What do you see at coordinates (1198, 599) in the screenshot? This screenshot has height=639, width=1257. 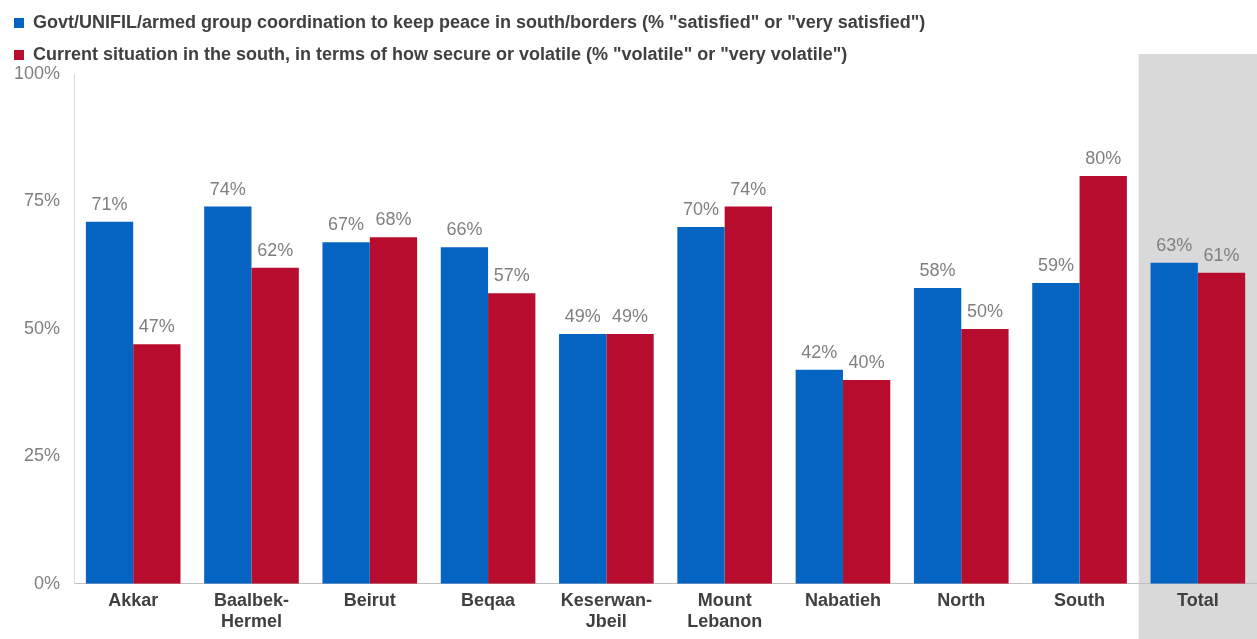 I see `x-tick-label: Total` at bounding box center [1198, 599].